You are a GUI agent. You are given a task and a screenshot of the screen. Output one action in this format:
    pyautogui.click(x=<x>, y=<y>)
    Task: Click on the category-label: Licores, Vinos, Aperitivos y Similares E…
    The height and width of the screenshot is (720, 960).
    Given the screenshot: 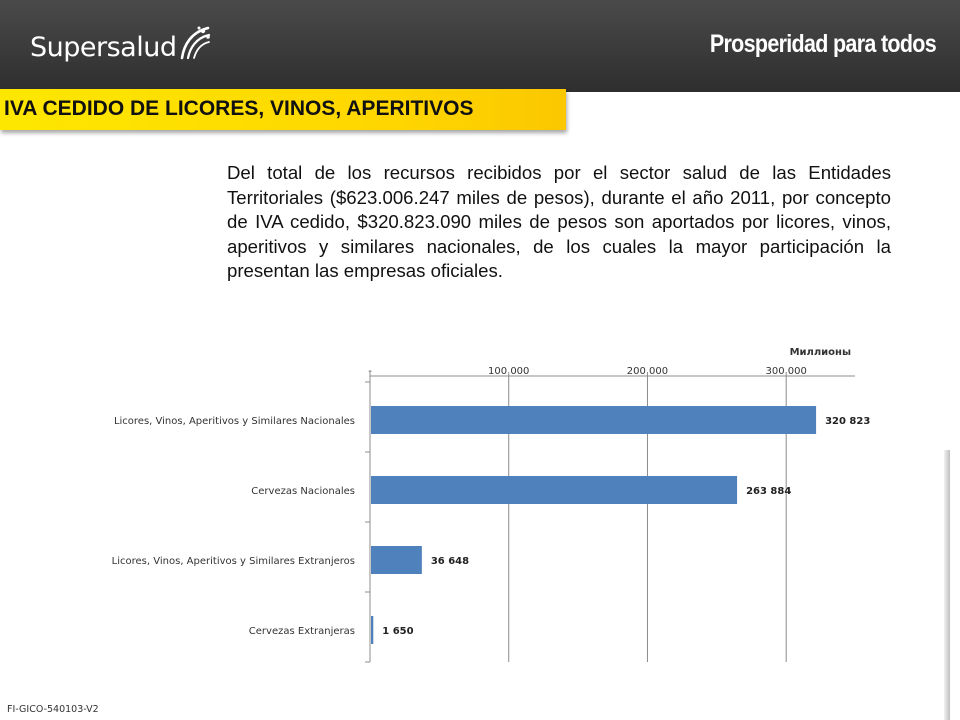 What is the action you would take?
    pyautogui.click(x=233, y=561)
    